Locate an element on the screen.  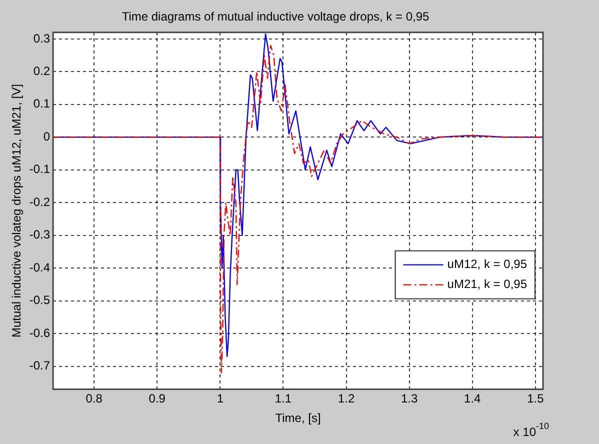
y-tick-label: 0.1 is located at coordinates (41, 103).